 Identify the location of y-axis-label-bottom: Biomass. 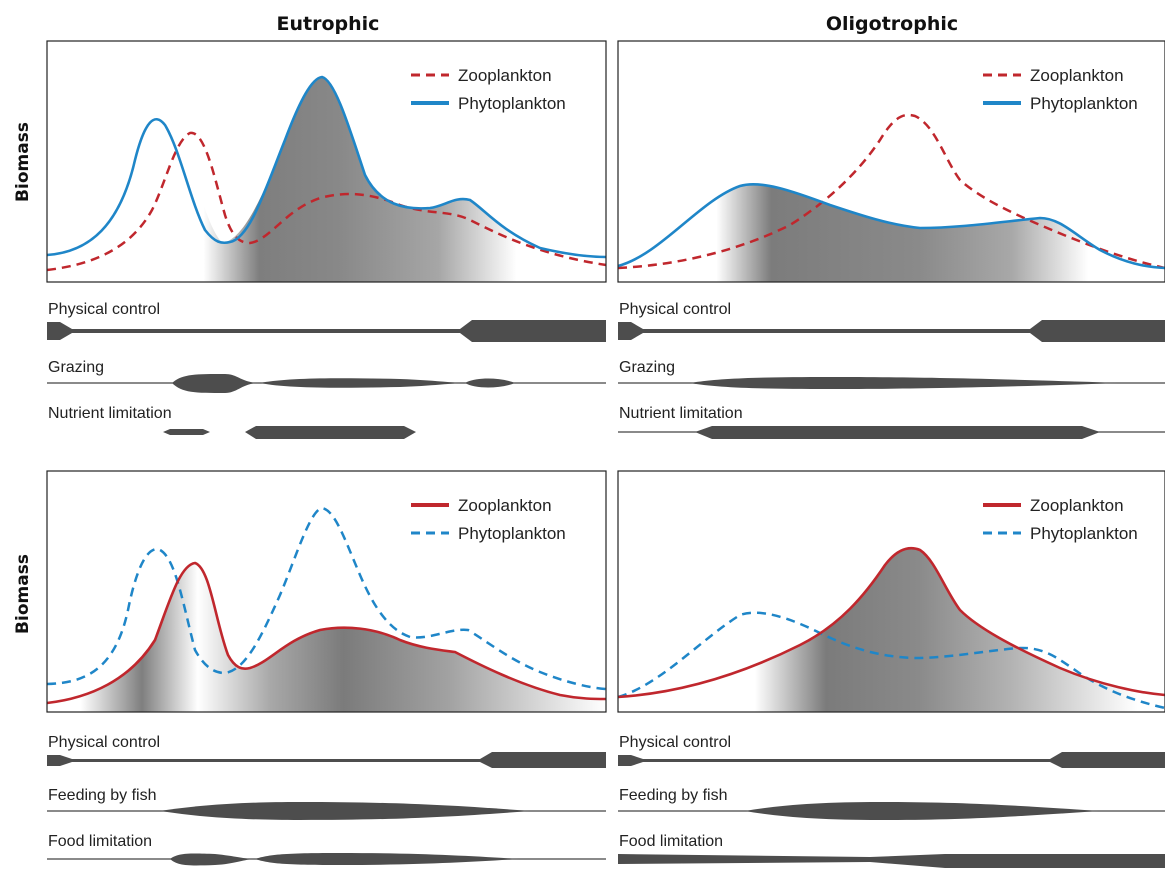
(23, 594).